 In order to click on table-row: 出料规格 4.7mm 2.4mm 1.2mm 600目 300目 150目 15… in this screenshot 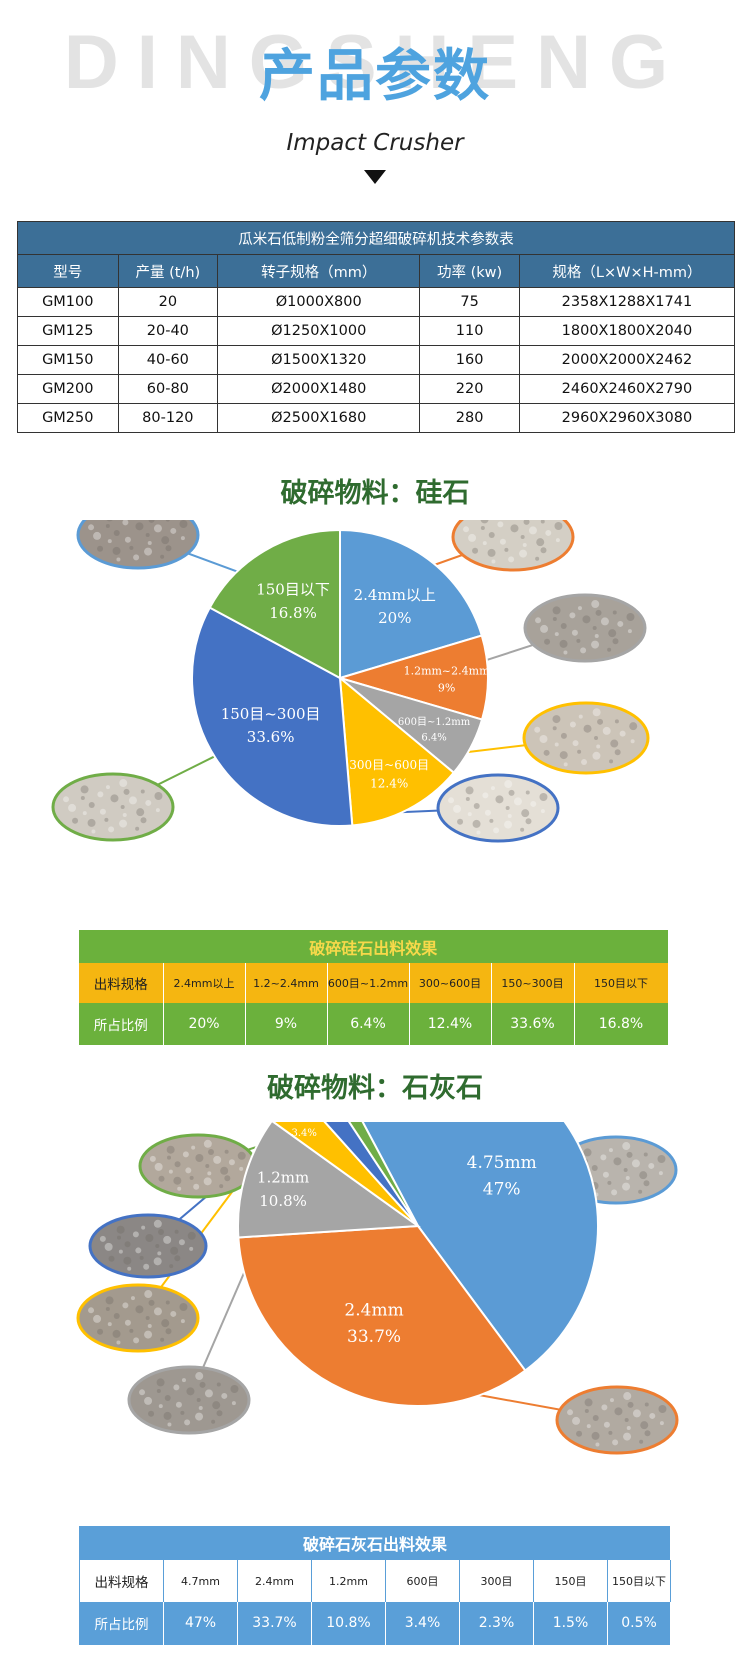, I will do `click(375, 1581)`.